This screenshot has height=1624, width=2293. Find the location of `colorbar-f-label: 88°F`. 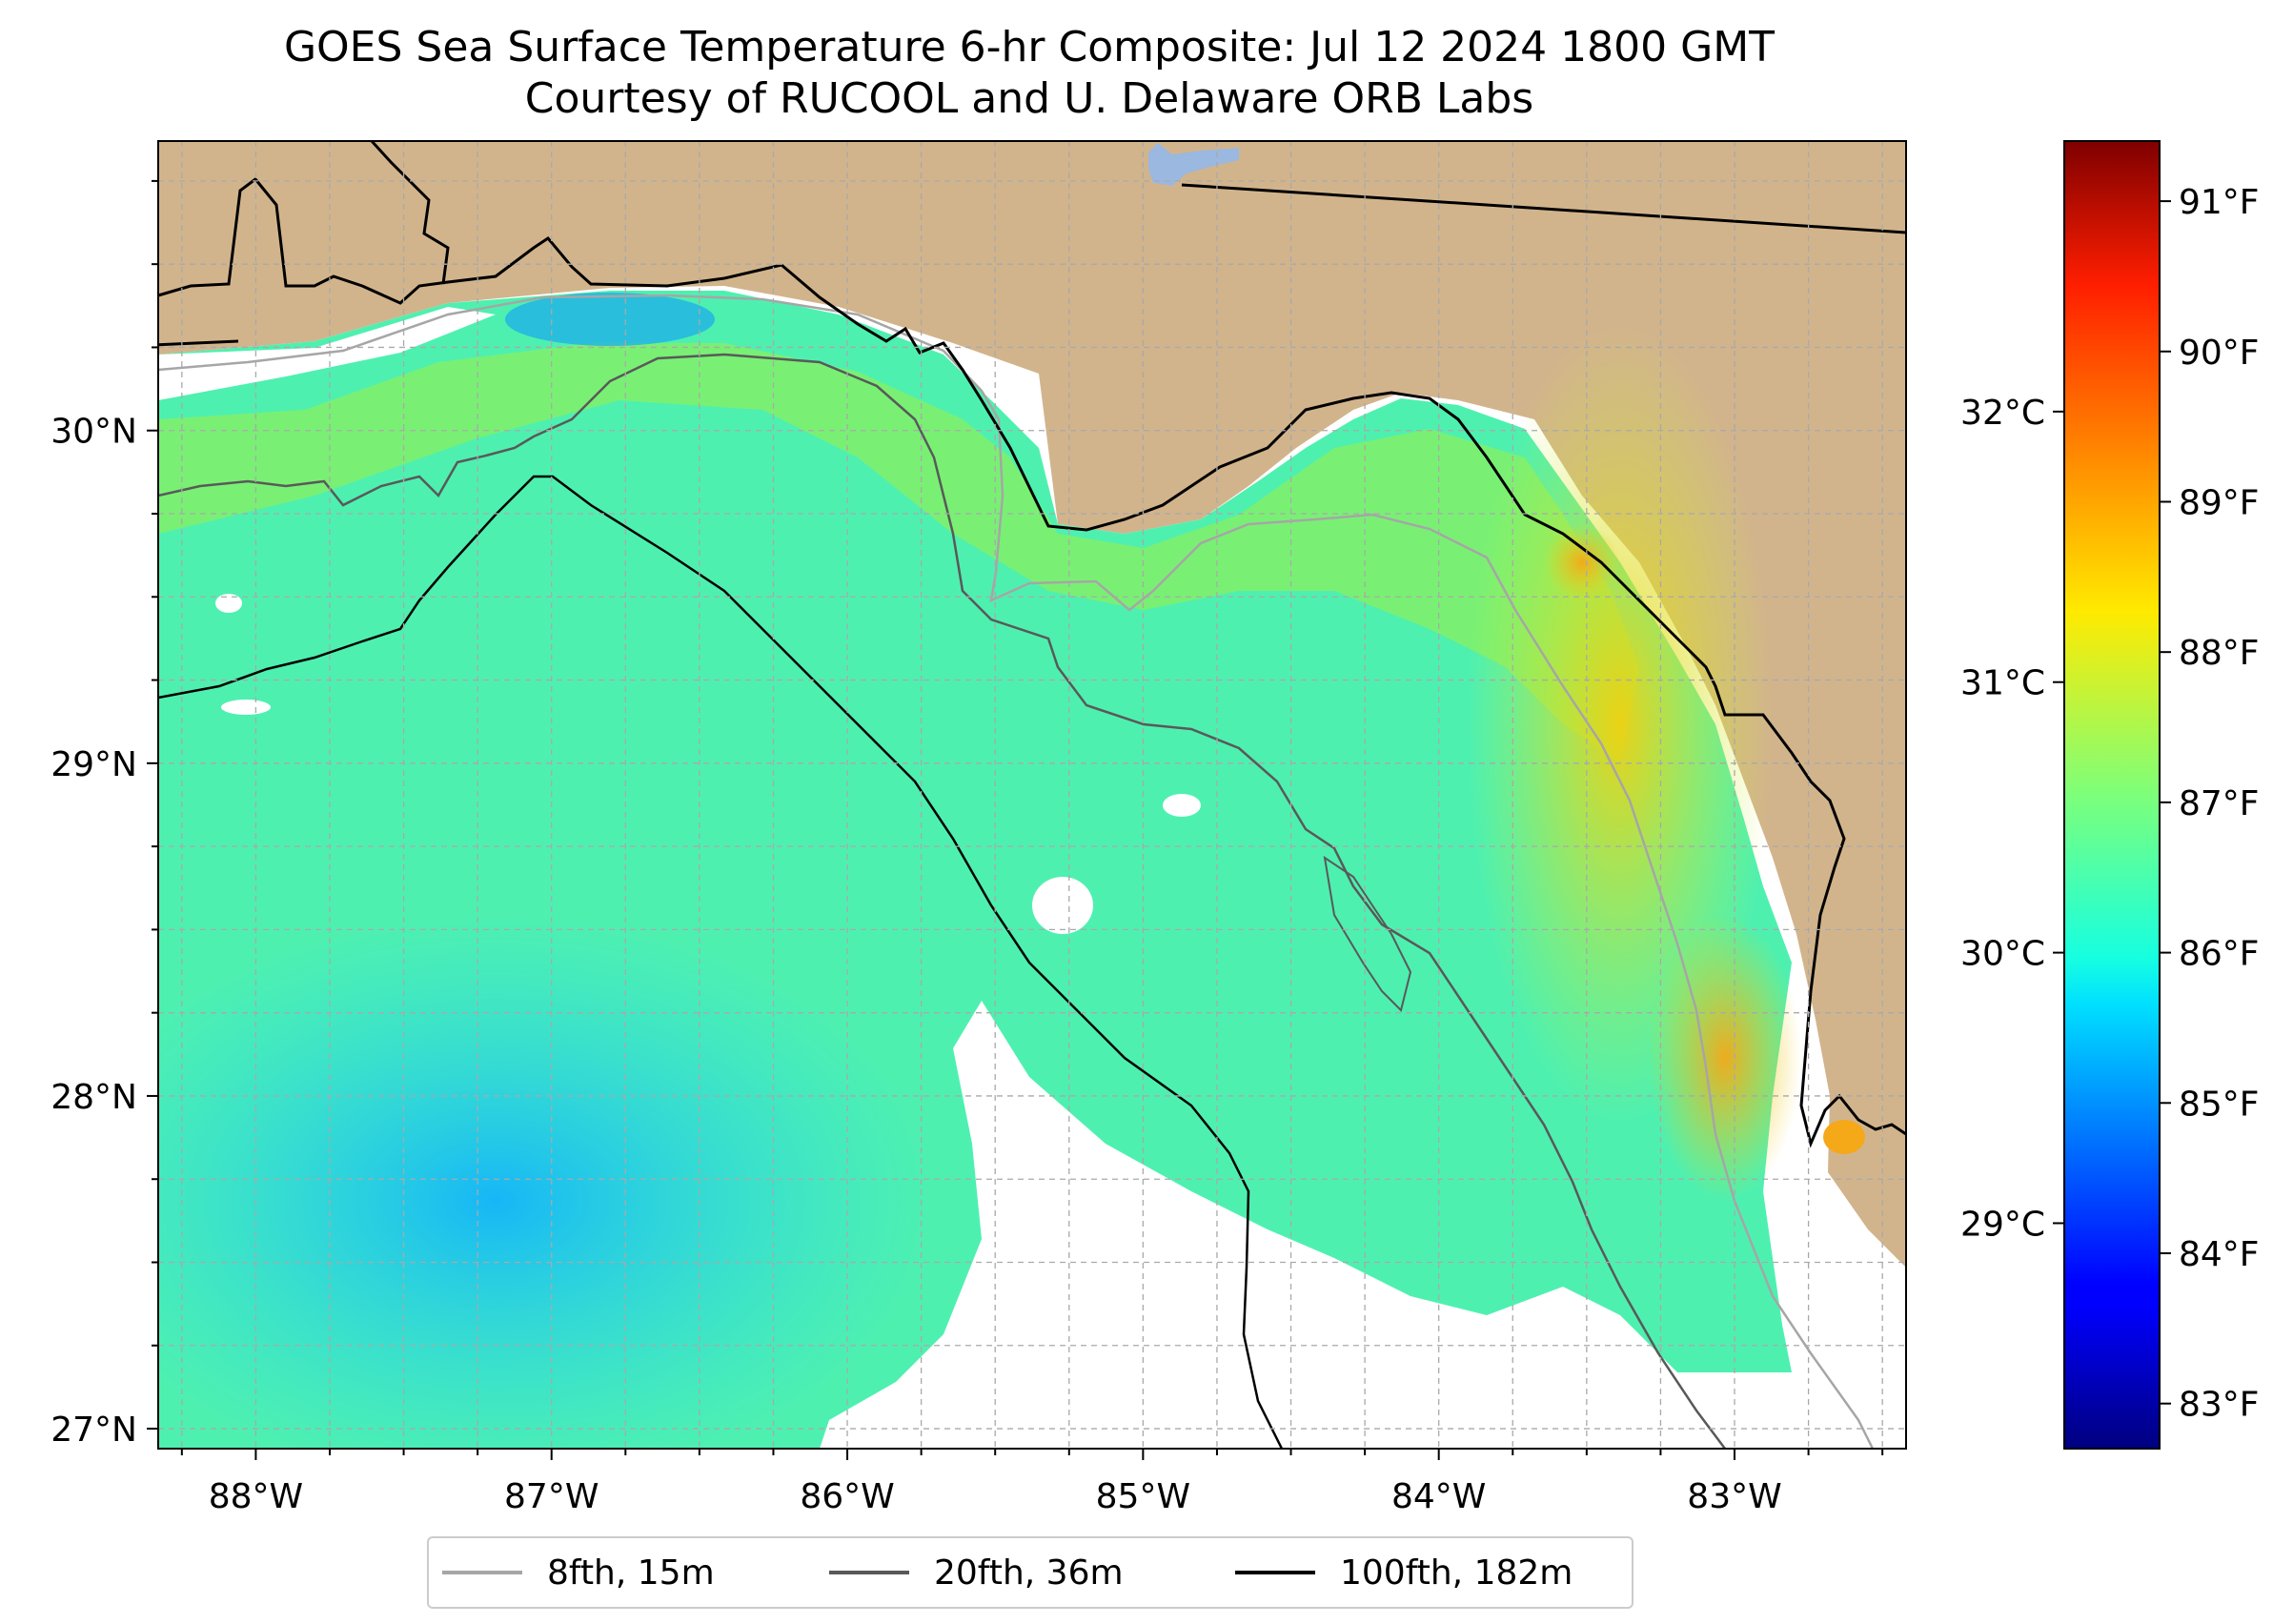

colorbar-f-label: 88°F is located at coordinates (2220, 653).